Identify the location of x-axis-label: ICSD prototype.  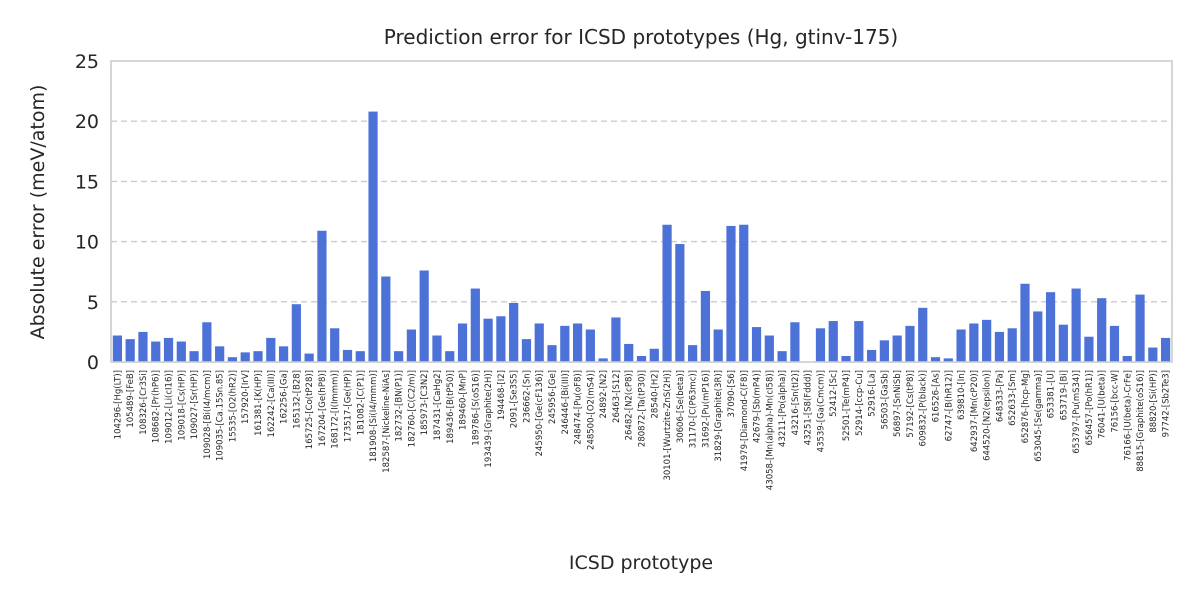
(641, 563).